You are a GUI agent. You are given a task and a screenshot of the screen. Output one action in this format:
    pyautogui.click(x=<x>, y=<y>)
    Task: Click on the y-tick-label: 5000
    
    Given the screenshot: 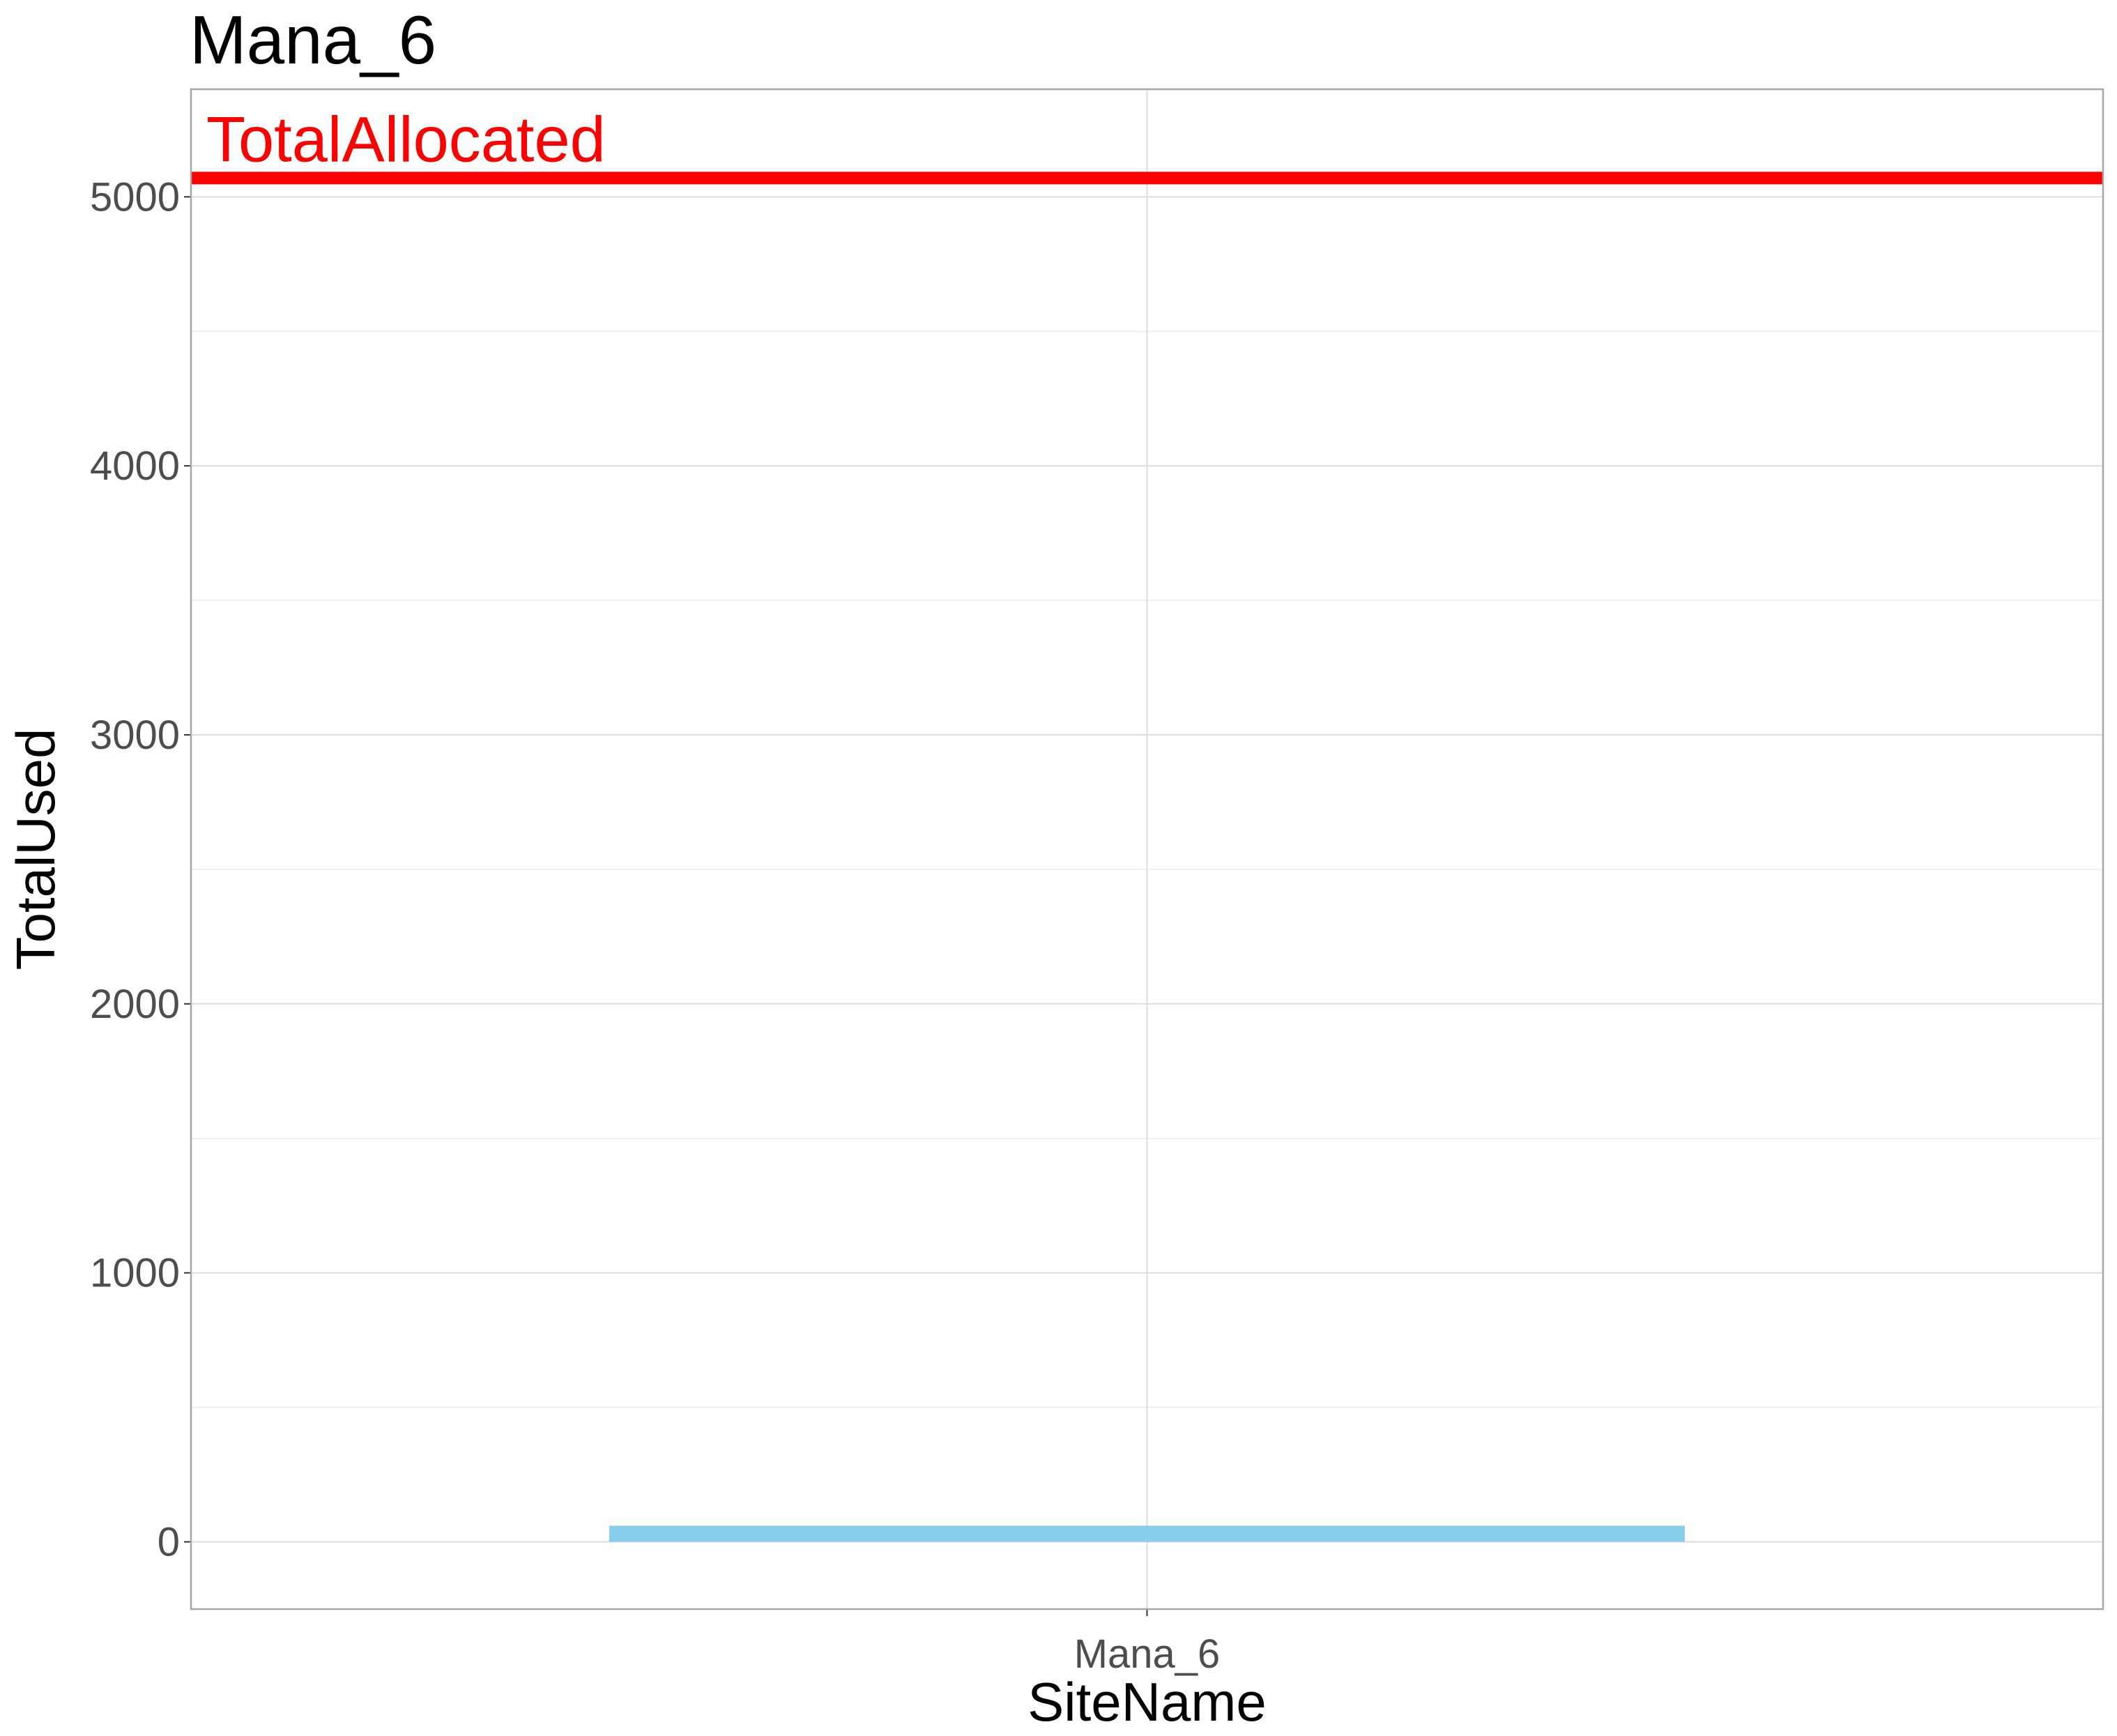 What is the action you would take?
    pyautogui.click(x=135, y=197)
    